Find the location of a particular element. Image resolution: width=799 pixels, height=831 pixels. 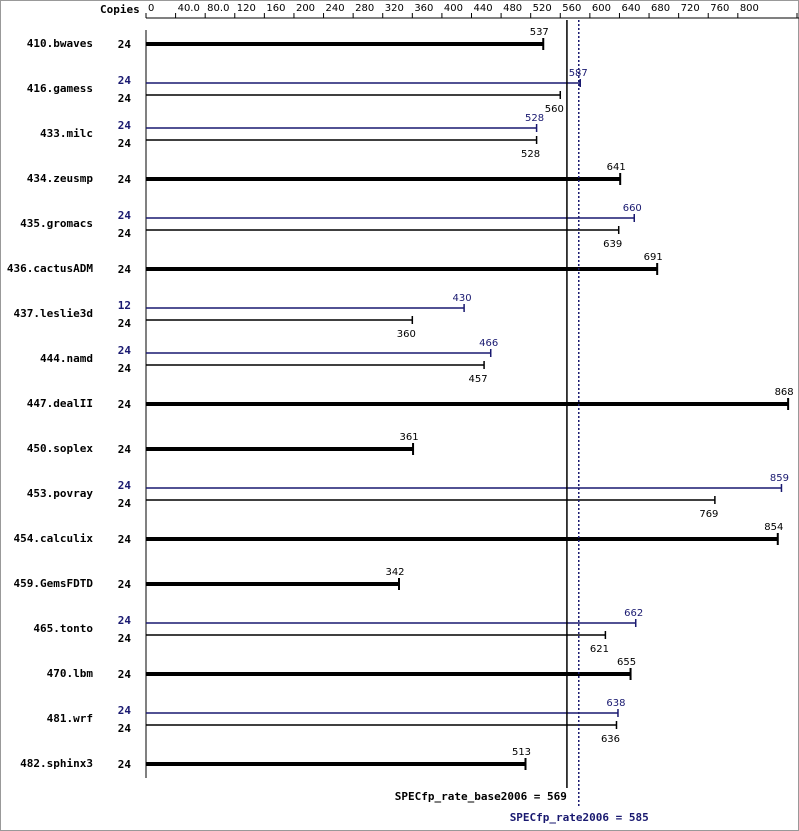

x-tick-label: 360 is located at coordinates (423, 8).